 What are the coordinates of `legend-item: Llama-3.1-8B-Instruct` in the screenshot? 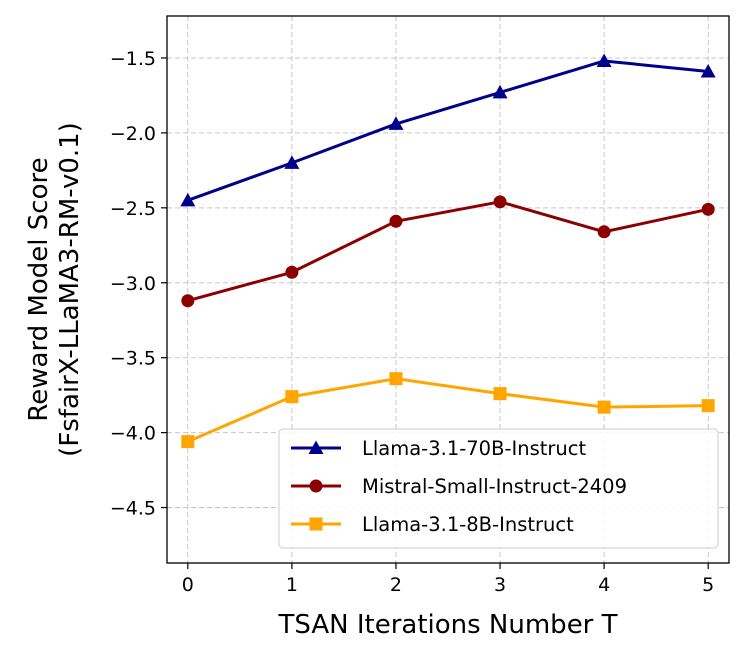 It's located at (432, 524).